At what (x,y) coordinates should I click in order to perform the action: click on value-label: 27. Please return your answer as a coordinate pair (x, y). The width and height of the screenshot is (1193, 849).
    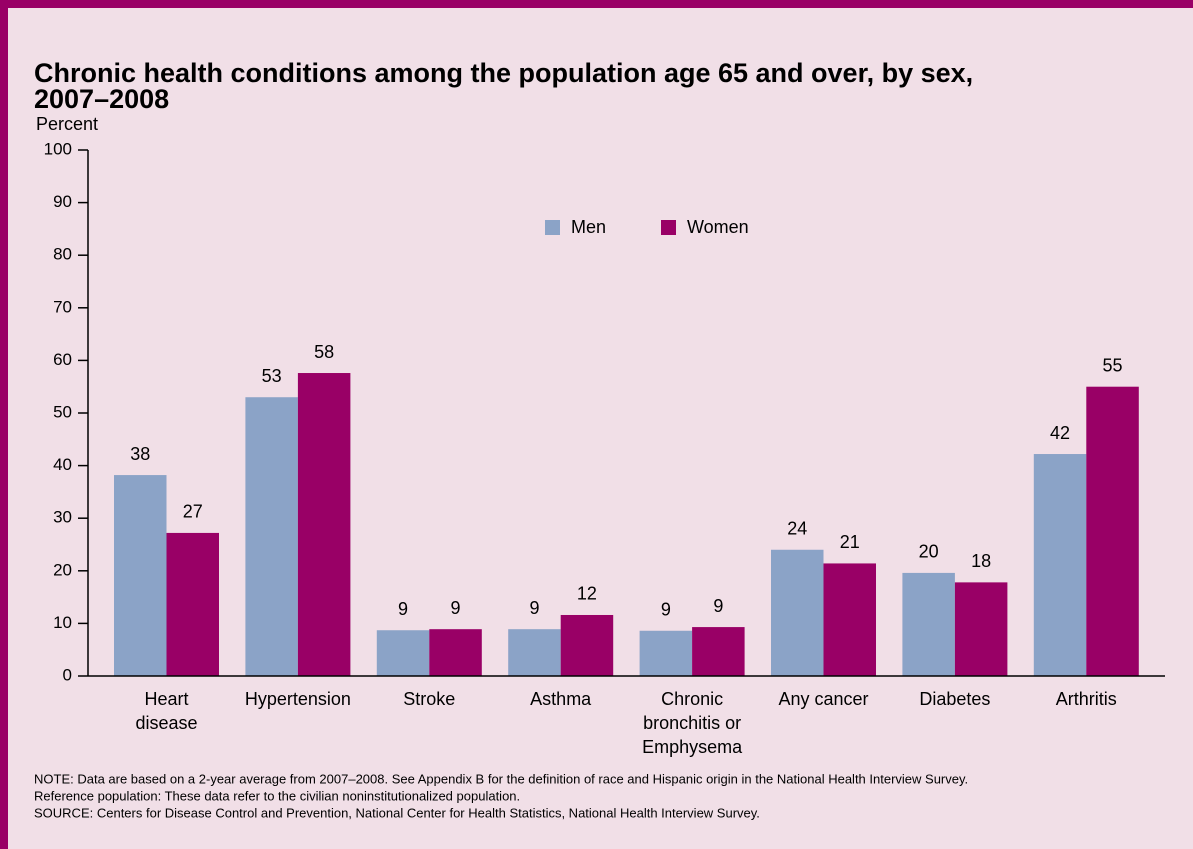
    Looking at the image, I should click on (193, 512).